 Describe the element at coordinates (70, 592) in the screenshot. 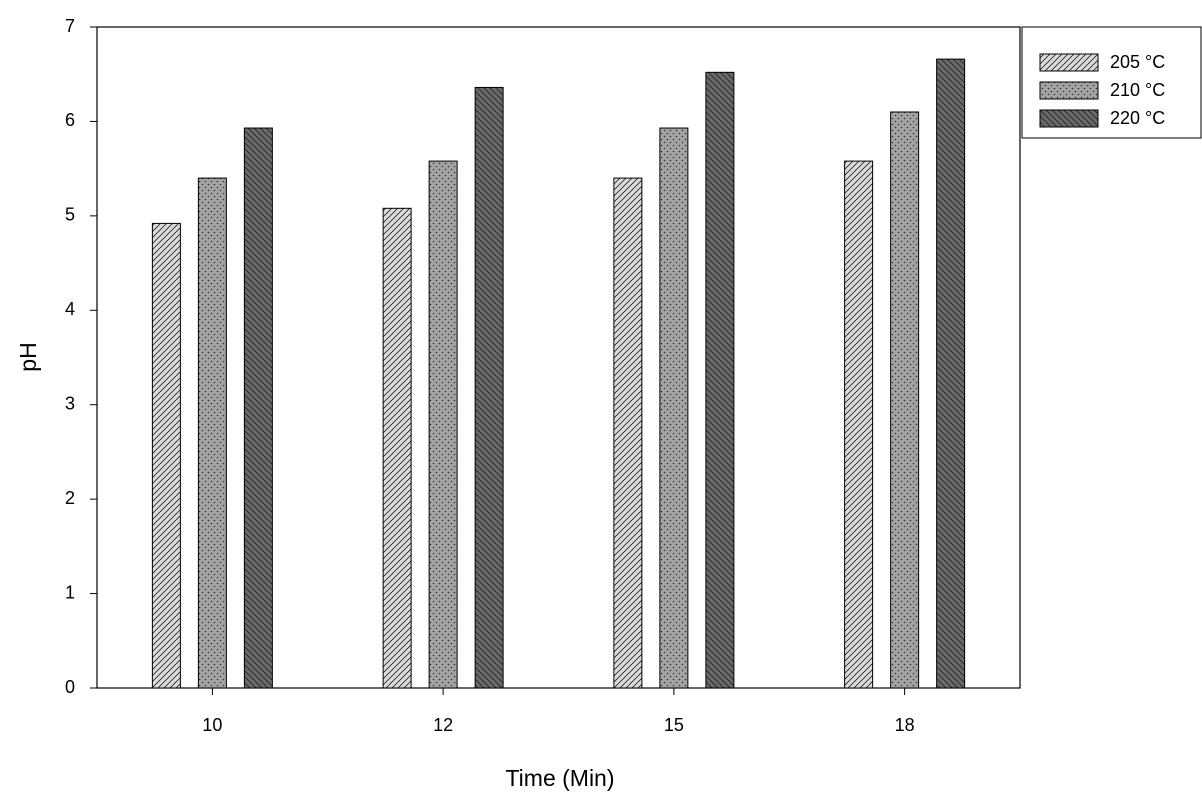

I see `y-tick-label: 1` at that location.